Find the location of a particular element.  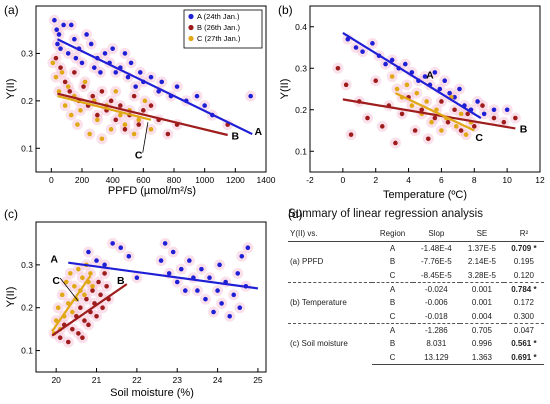

table-title: Summary of linear regression analysis is located at coordinates (385, 214).